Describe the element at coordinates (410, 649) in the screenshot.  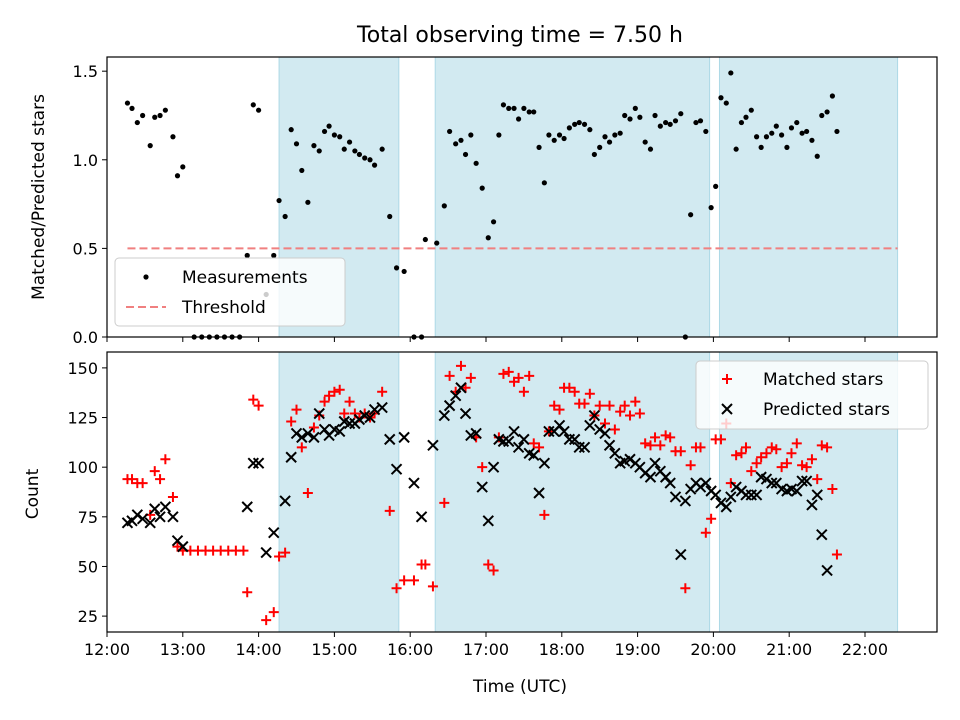
I see `x-tick-label: 16:00` at that location.